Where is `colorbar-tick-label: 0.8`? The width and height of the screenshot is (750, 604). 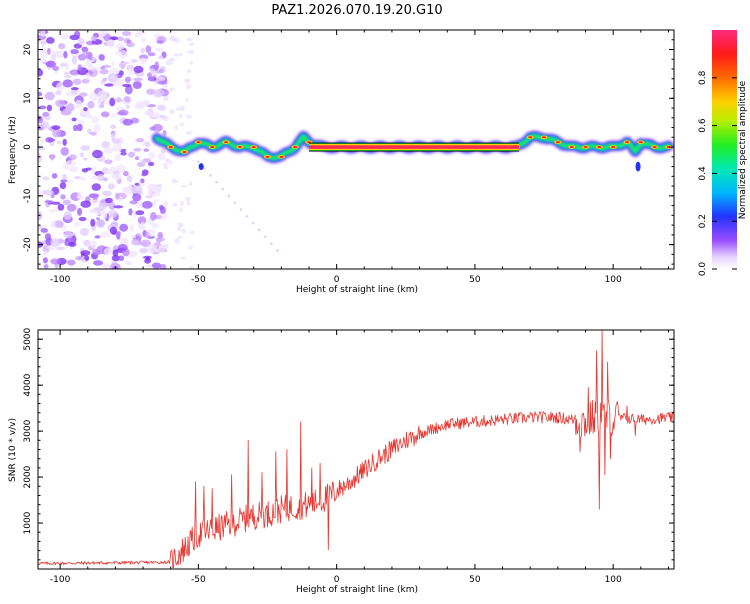
colorbar-tick-label: 0.8 is located at coordinates (703, 77).